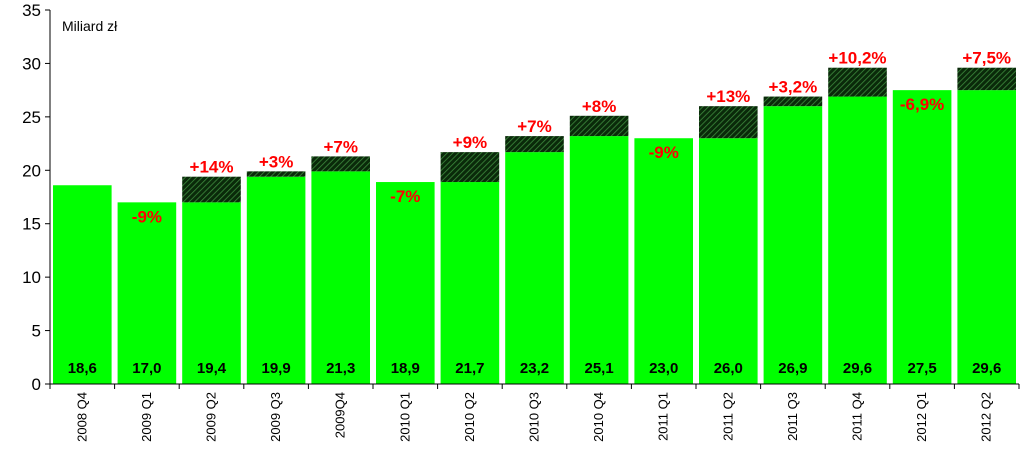  Describe the element at coordinates (340, 368) in the screenshot. I see `bar-value-label: 21,3` at that location.